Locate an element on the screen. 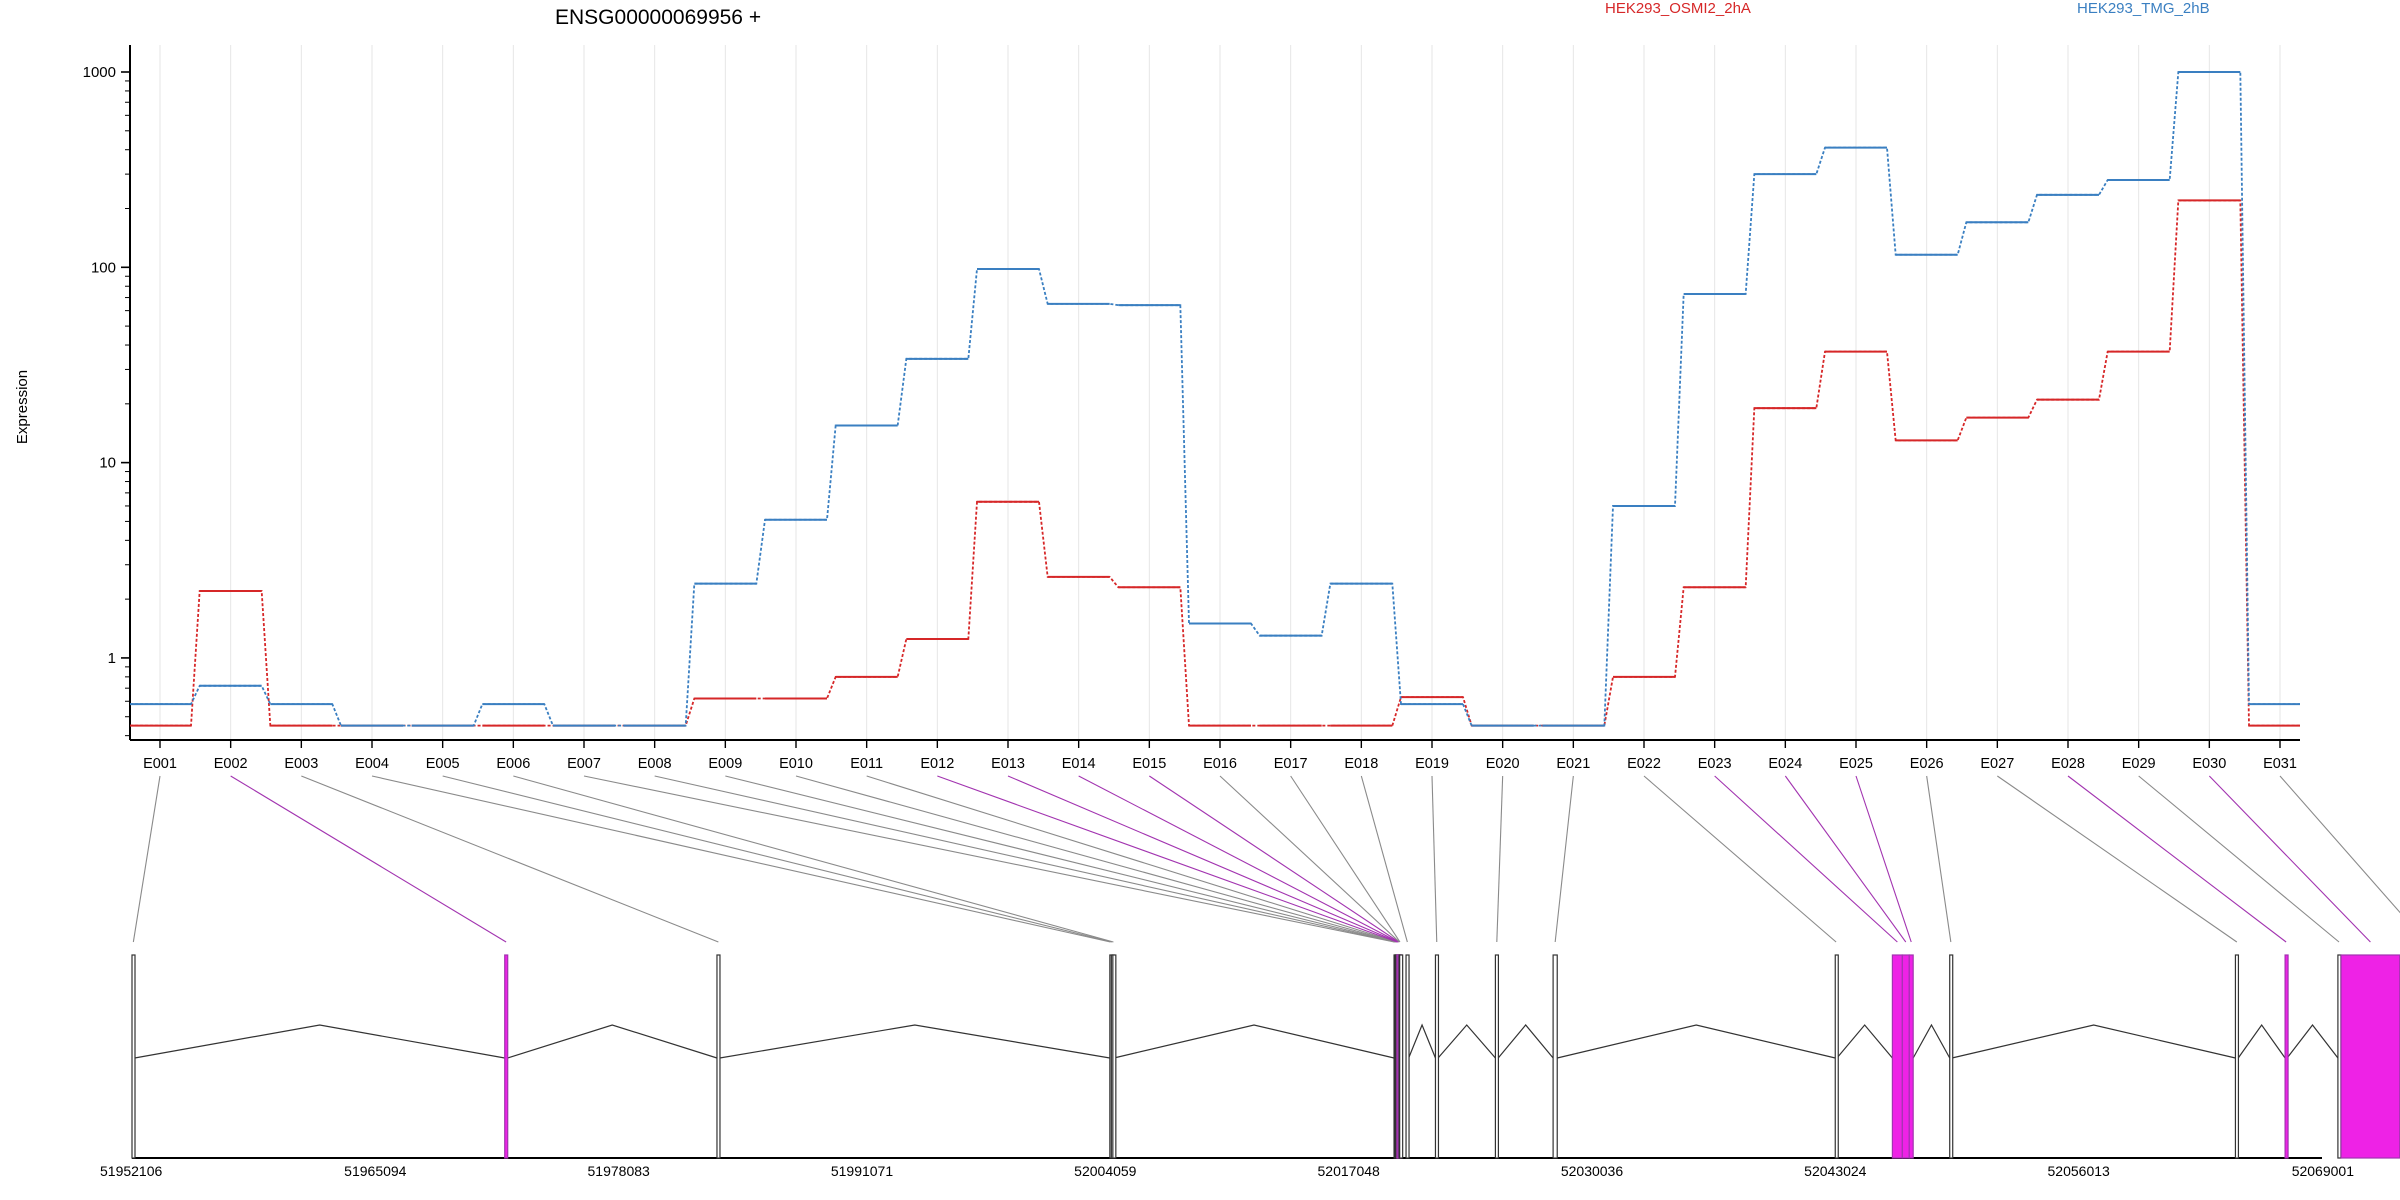  exon-box-e027 is located at coordinates (2237, 1056).